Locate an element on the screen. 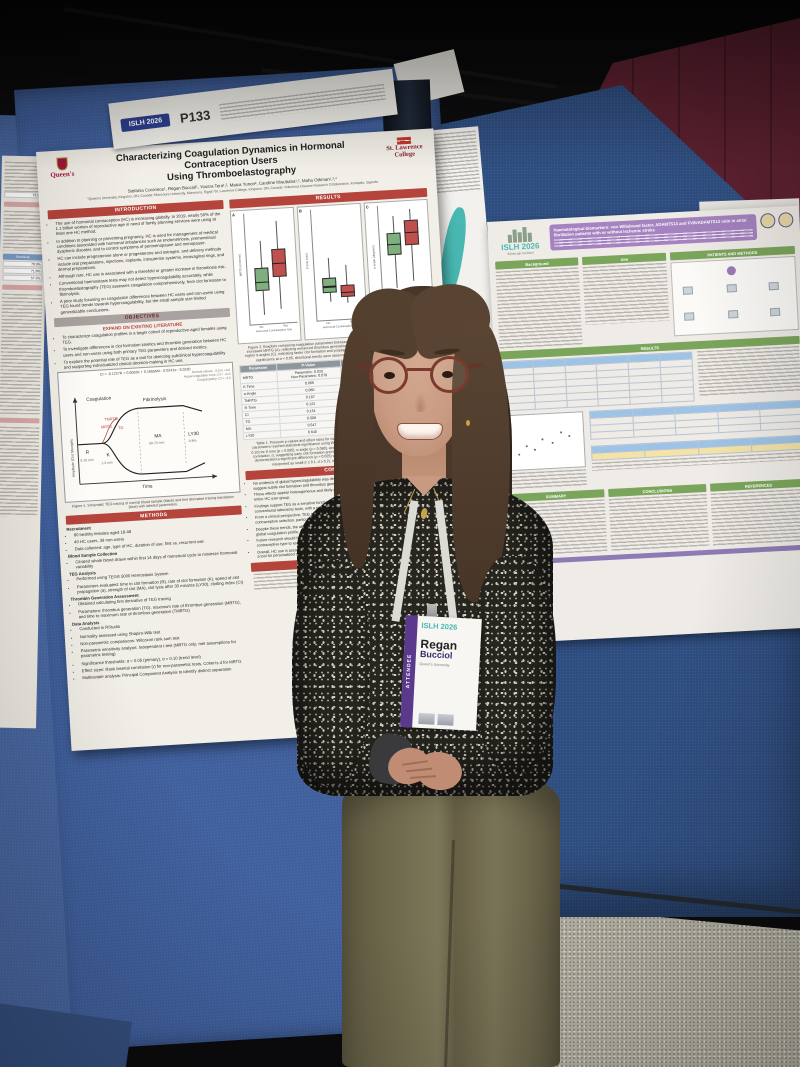 This screenshot has width=800, height=1067. table-header: Sensitivity is located at coordinates (22, 257).